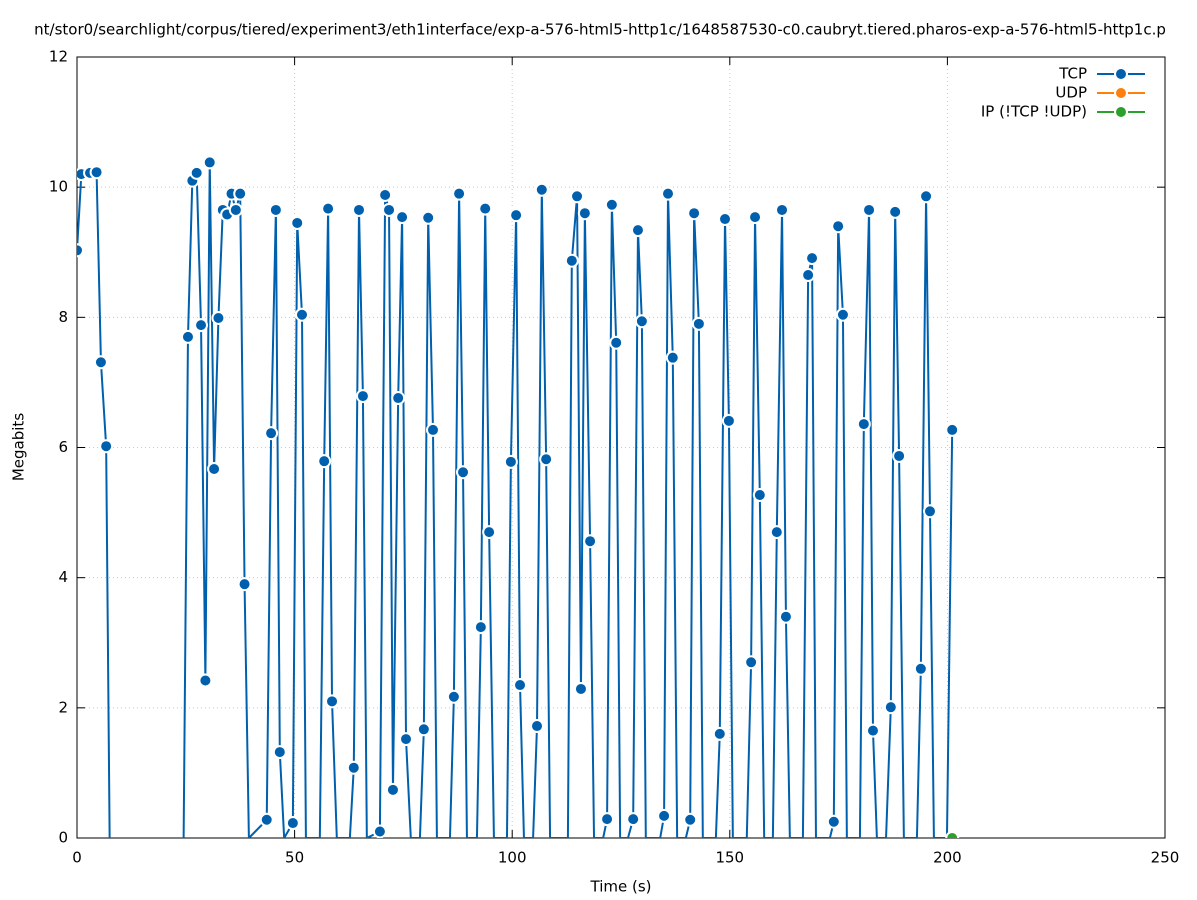  What do you see at coordinates (63, 838) in the screenshot?
I see `y-tick-label: 0` at bounding box center [63, 838].